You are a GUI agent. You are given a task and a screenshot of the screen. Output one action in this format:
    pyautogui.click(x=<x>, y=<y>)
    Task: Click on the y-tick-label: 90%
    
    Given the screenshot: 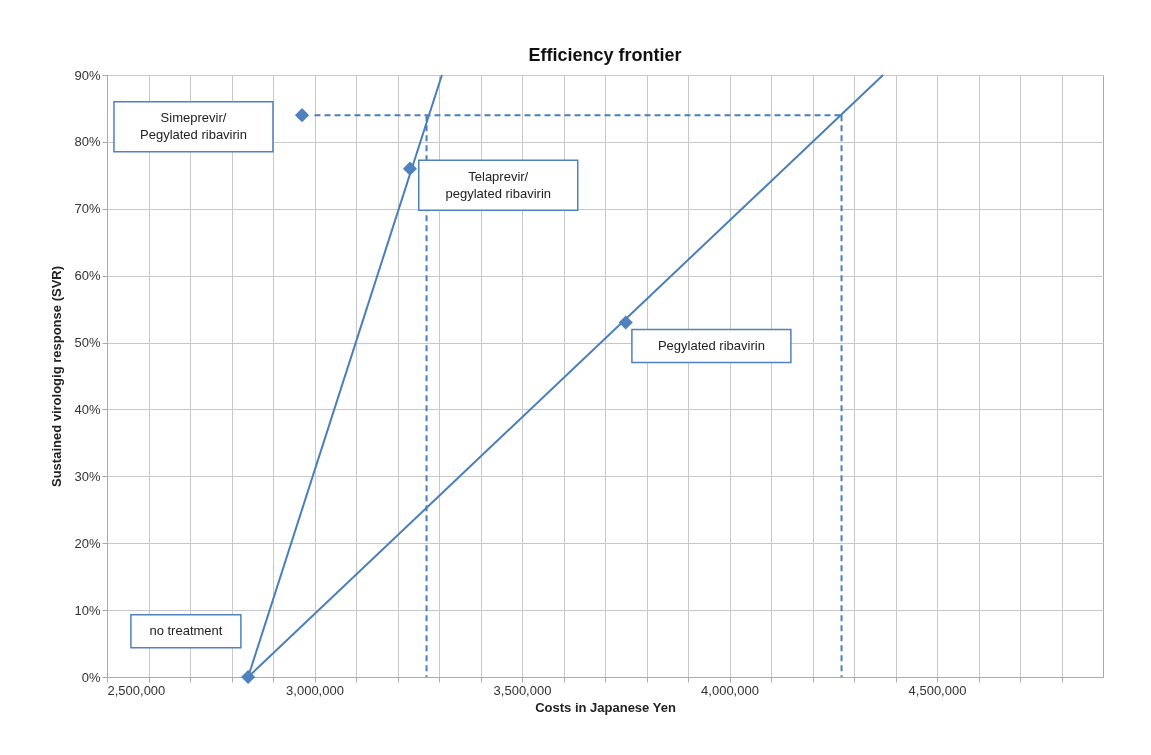 What is the action you would take?
    pyautogui.click(x=87, y=75)
    